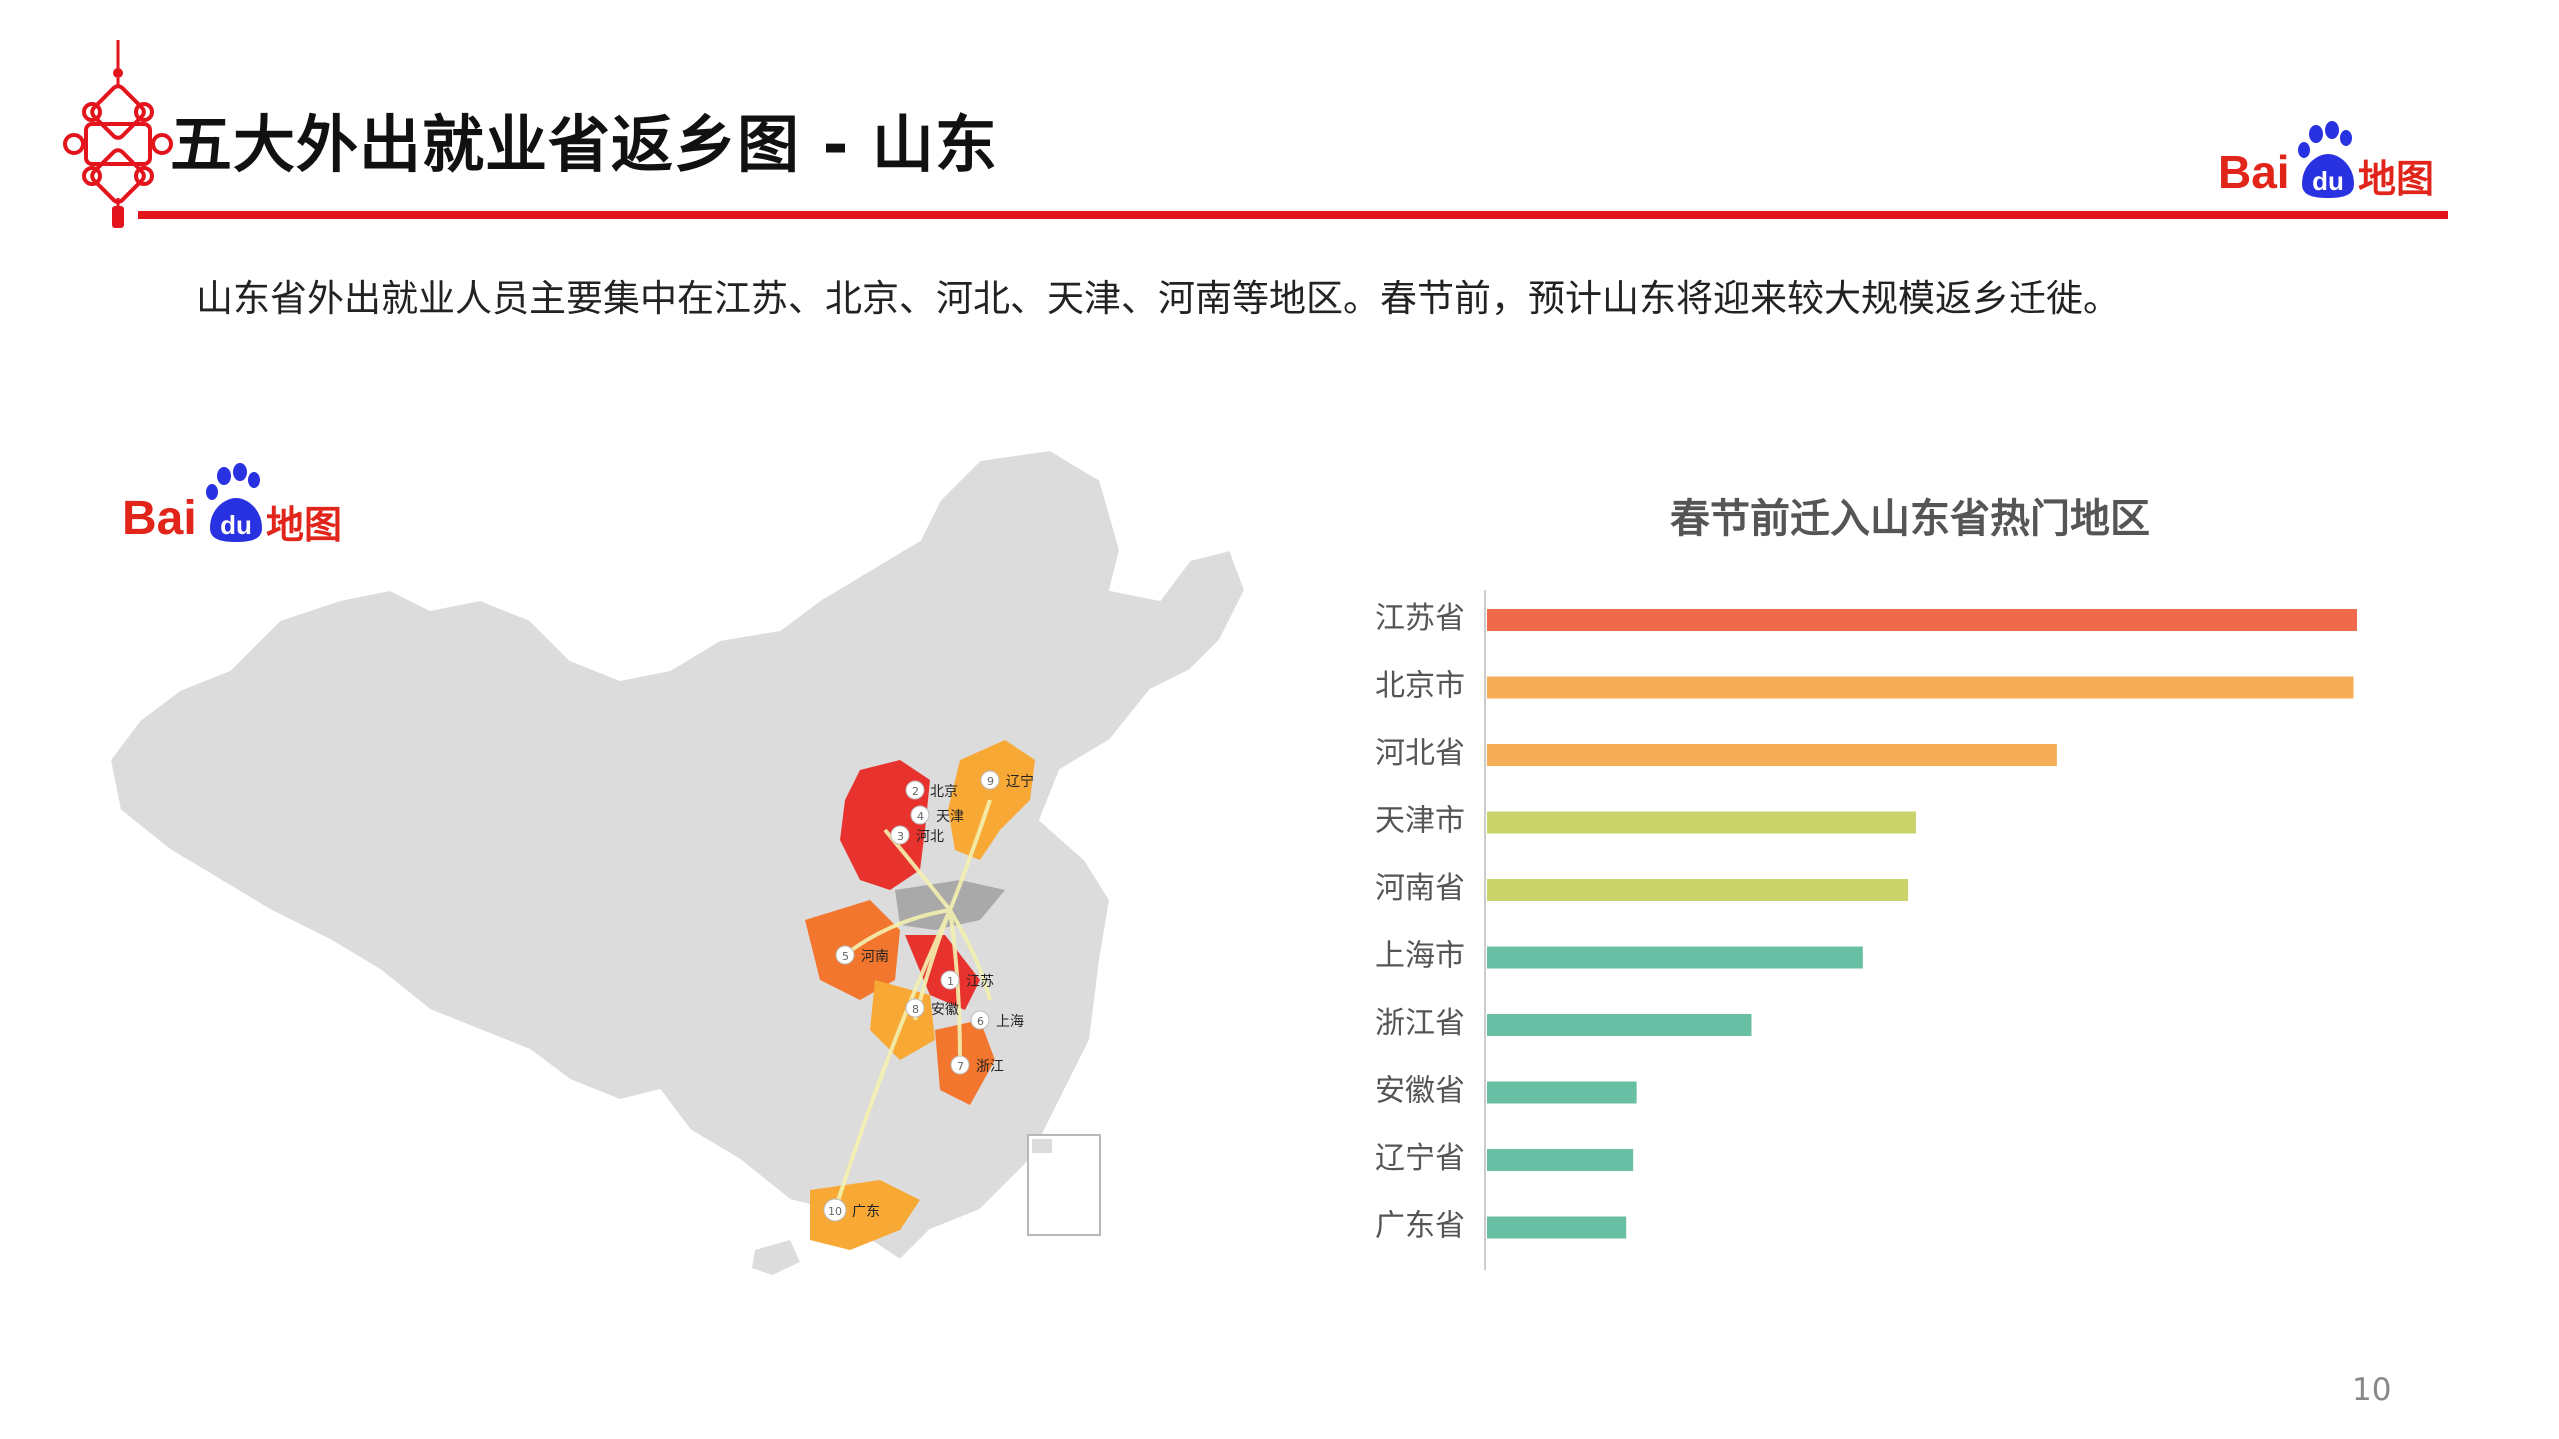 The height and width of the screenshot is (1439, 2559). Describe the element at coordinates (1010, 1022) in the screenshot. I see `marker-label: 上海` at that location.